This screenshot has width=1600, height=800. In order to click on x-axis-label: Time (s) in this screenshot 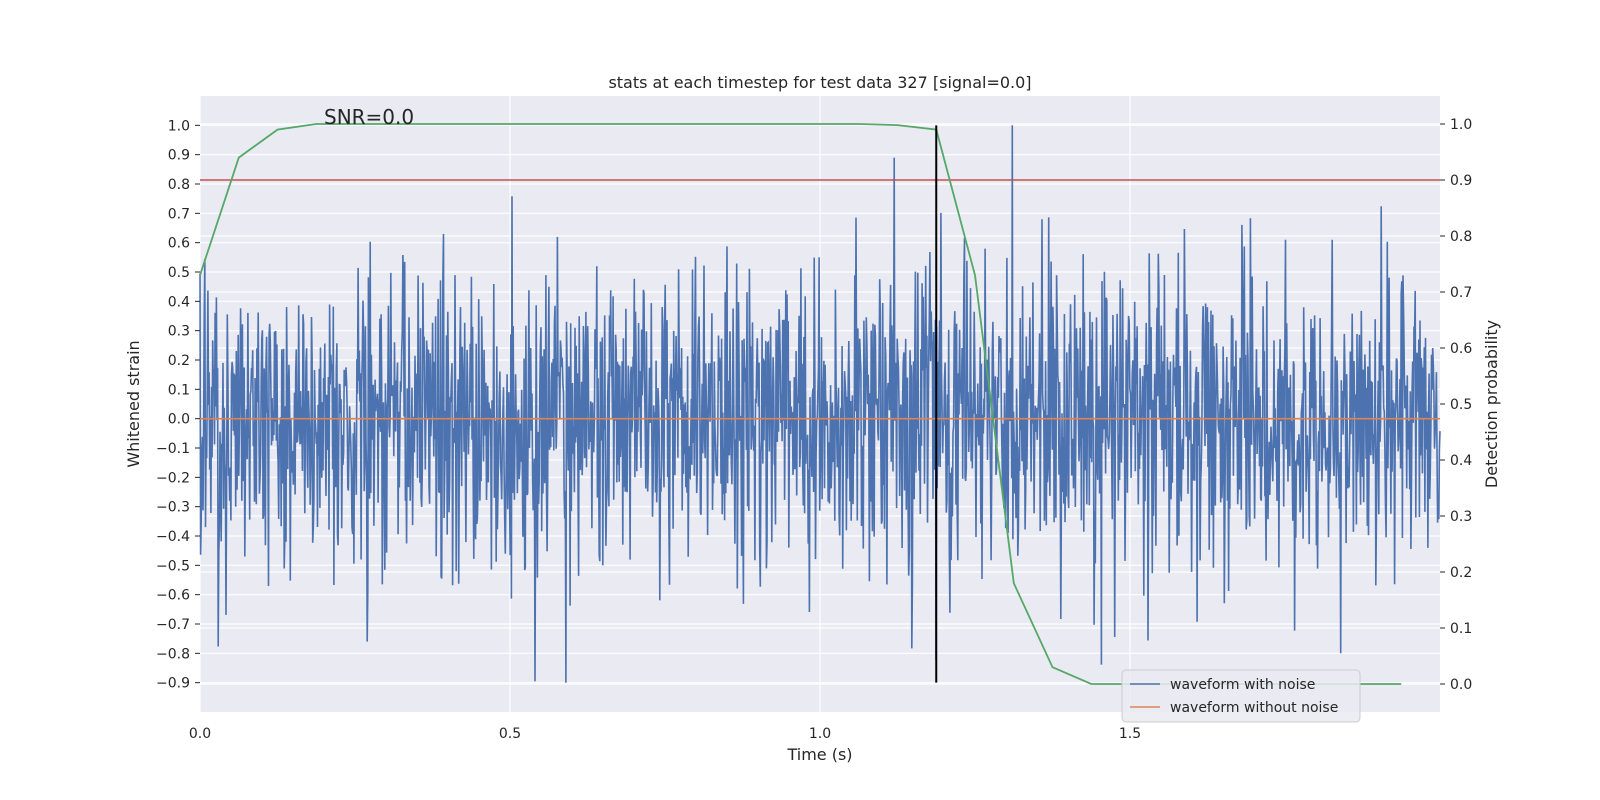, I will do `click(819, 754)`.